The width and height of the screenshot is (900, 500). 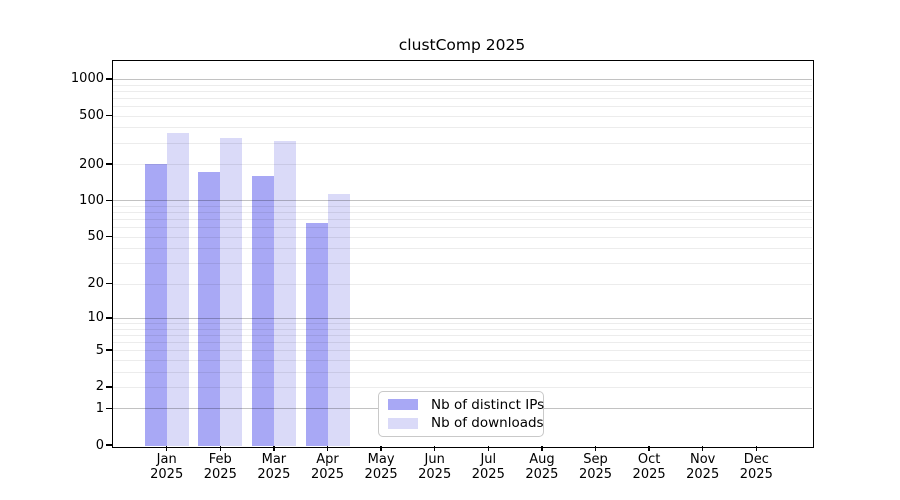 What do you see at coordinates (91, 200) in the screenshot?
I see `y-tick-label: 100` at bounding box center [91, 200].